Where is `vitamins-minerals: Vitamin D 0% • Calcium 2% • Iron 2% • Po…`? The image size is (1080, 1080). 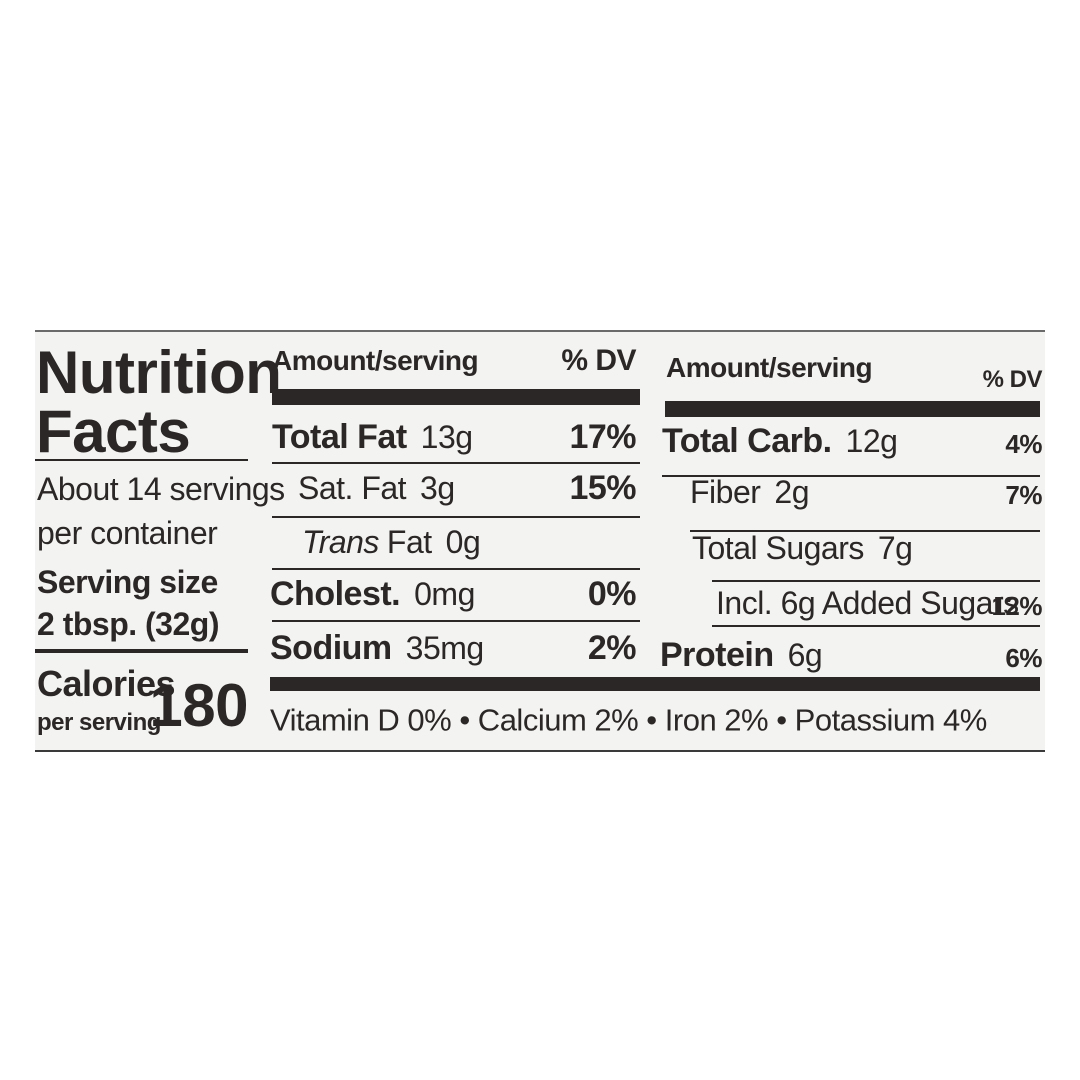 vitamins-minerals: Vitamin D 0% • Calcium 2% • Iron 2% • Po… is located at coordinates (628, 720).